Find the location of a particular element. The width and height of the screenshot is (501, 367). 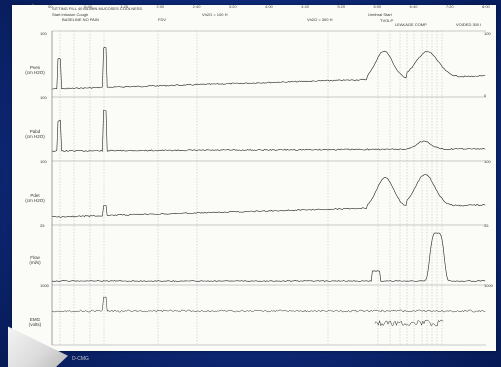

channel-label-pdet: Pdet (cm H2O) is located at coordinates (35, 198).